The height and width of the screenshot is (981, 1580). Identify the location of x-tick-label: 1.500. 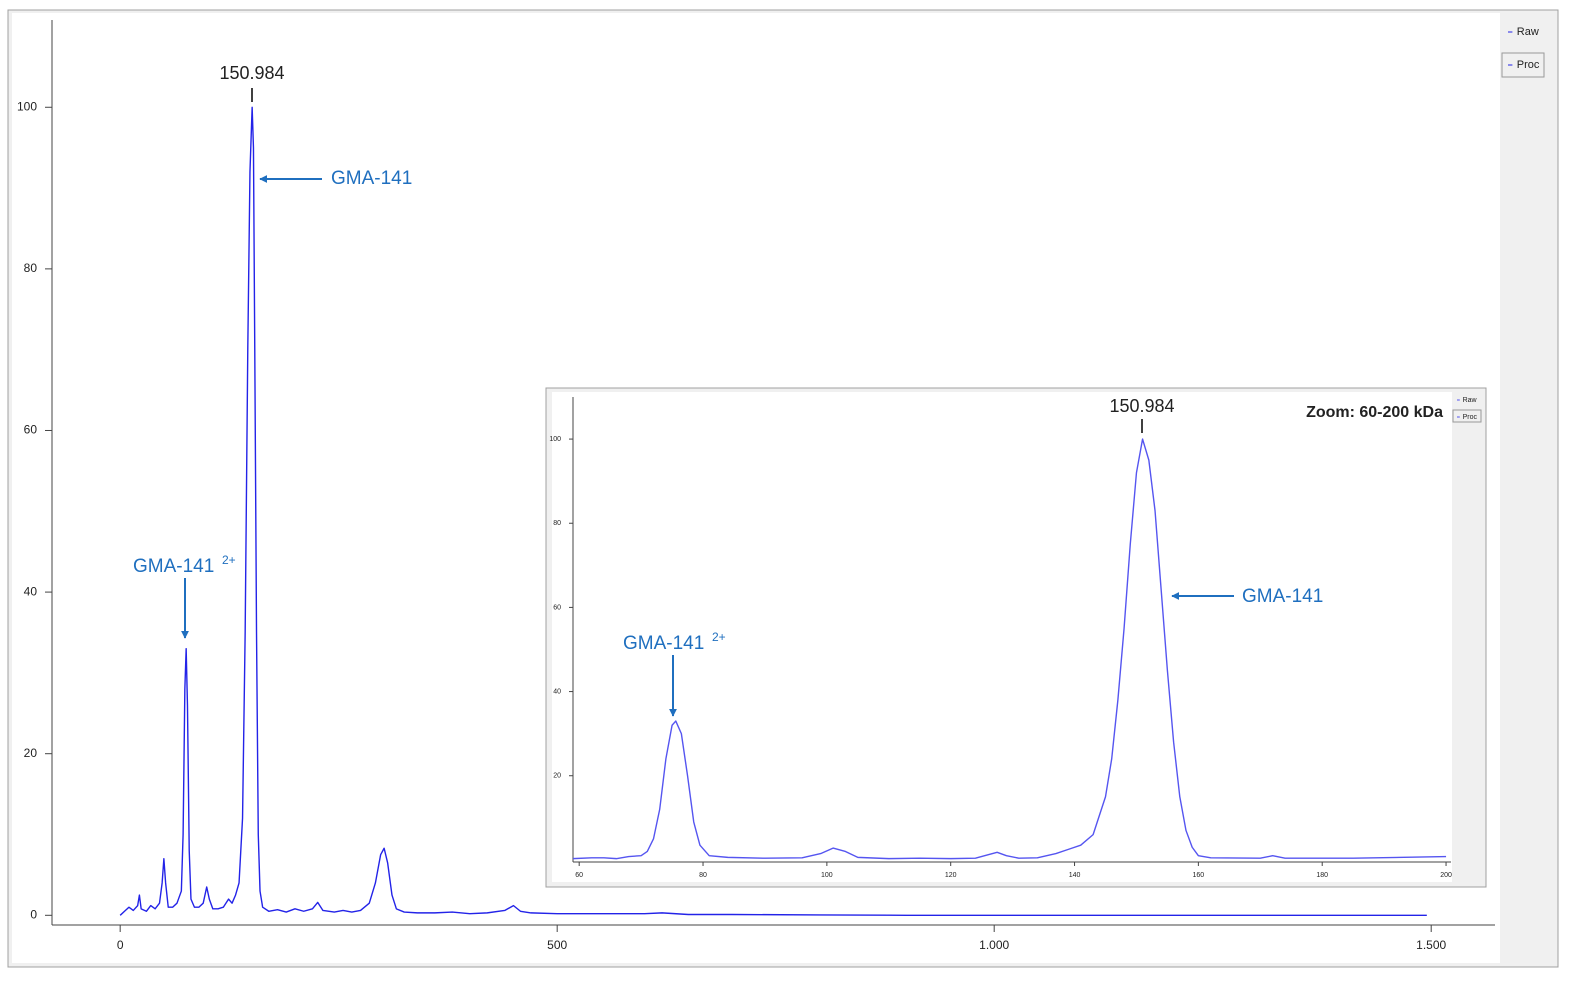
(1431, 945).